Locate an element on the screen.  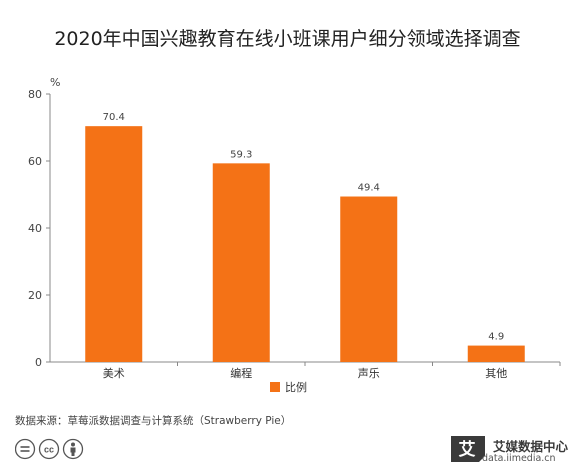
cc-icon: cc is located at coordinates (49, 449).